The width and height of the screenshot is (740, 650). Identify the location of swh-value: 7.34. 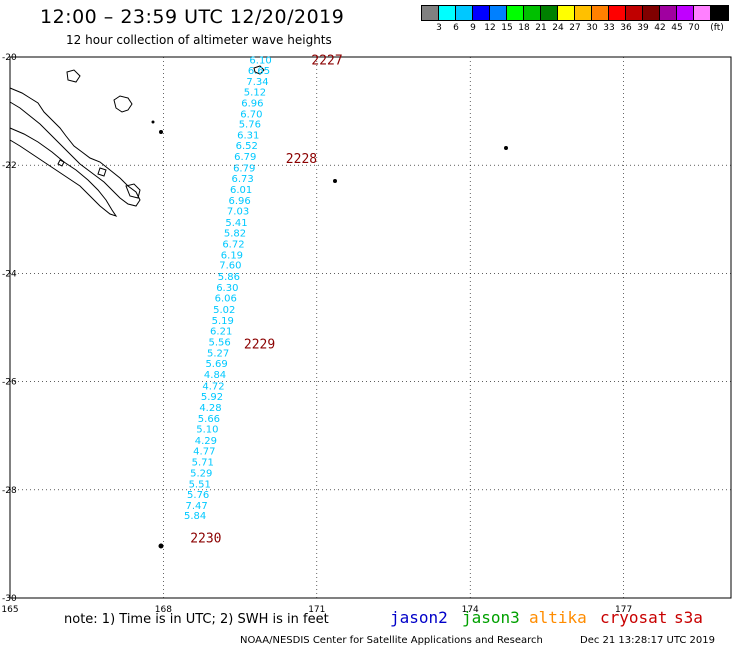
(257, 82).